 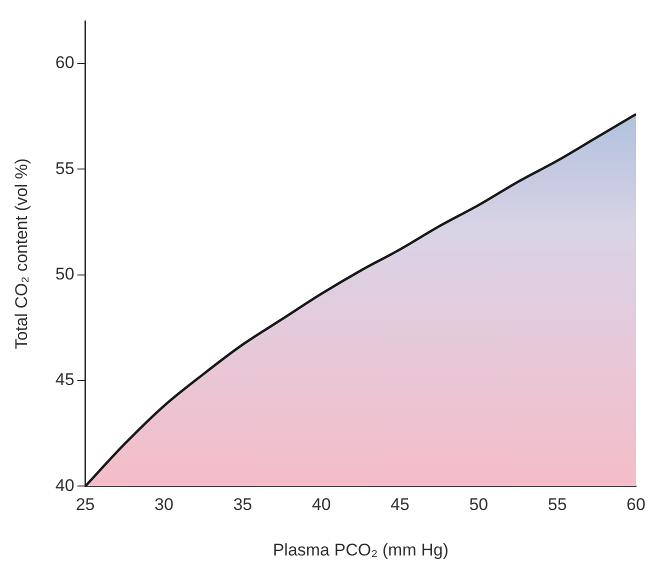 I want to click on y-tick-label: 50, so click(x=64, y=274).